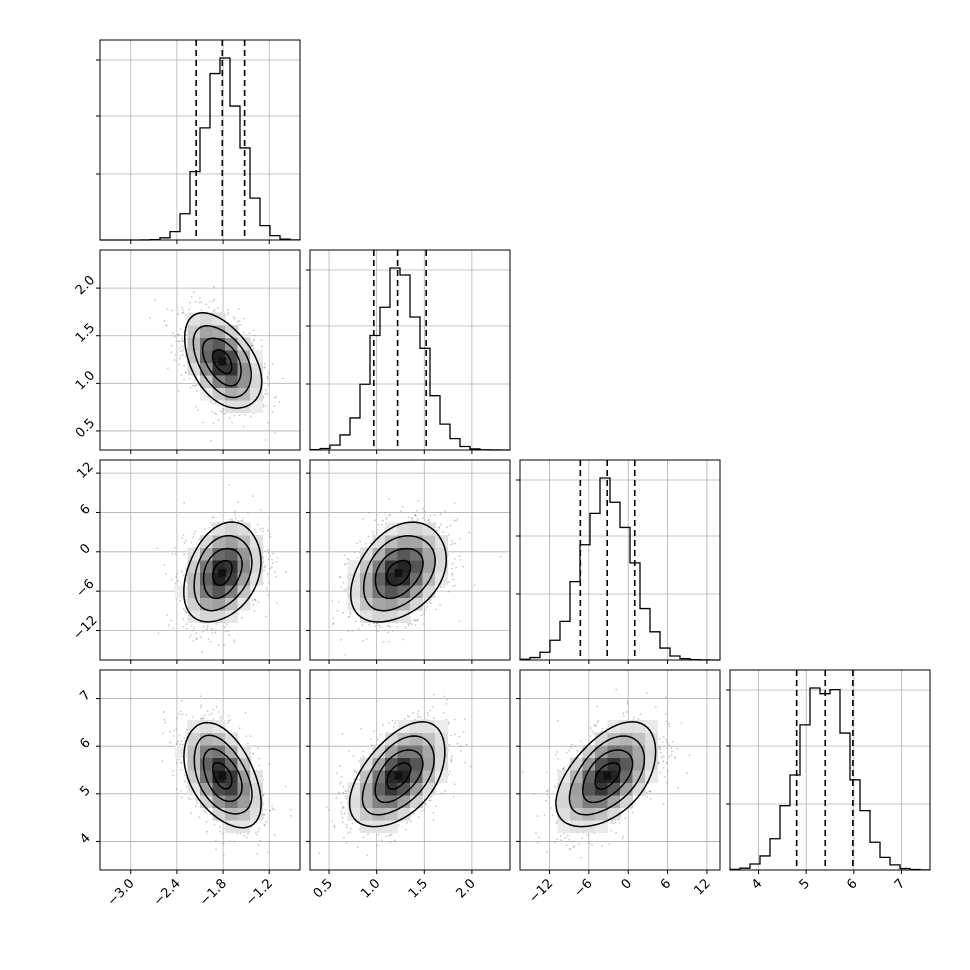 The width and height of the screenshot is (970, 970). I want to click on y-tick-label-2-2: 0, so click(85, 549).